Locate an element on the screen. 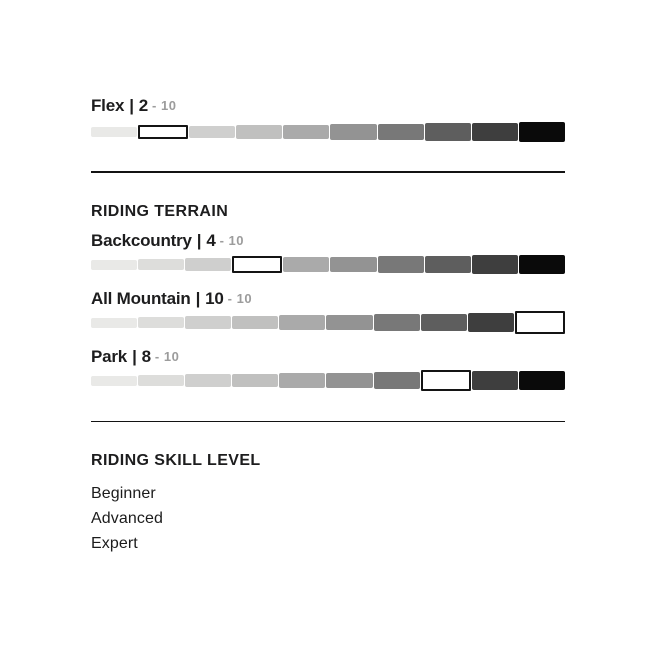 This screenshot has height=650, width=650. all-mountain-rating-bar is located at coordinates (328, 323).